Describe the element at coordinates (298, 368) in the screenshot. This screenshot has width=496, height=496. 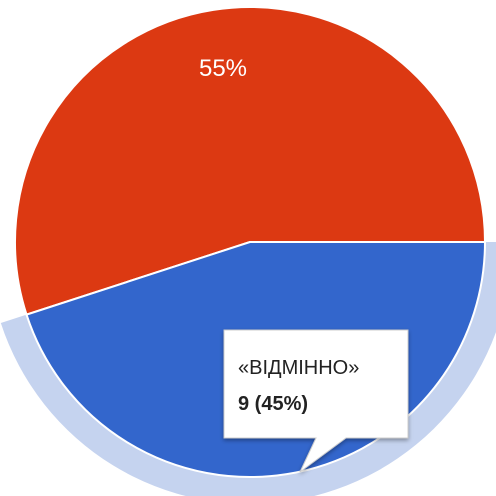
I see `tooltip-title: «ВІДМІННО»` at that location.